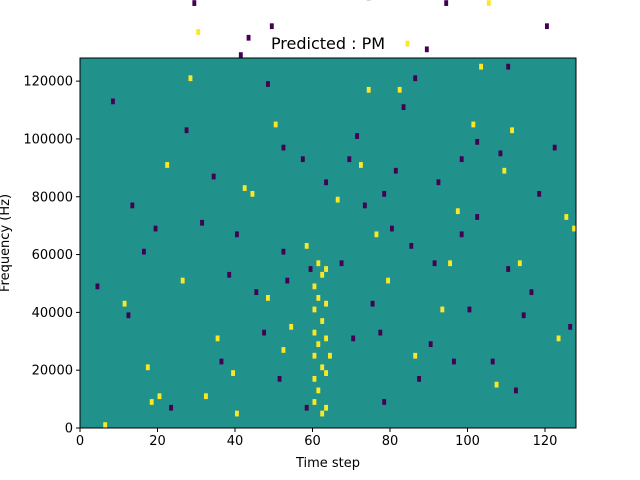  I want to click on y-tick-label: 0, so click(69, 429).